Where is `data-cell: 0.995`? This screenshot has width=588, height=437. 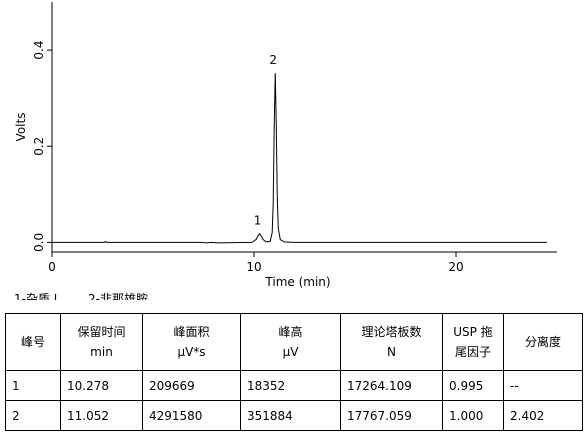
data-cell: 0.995 is located at coordinates (473, 385).